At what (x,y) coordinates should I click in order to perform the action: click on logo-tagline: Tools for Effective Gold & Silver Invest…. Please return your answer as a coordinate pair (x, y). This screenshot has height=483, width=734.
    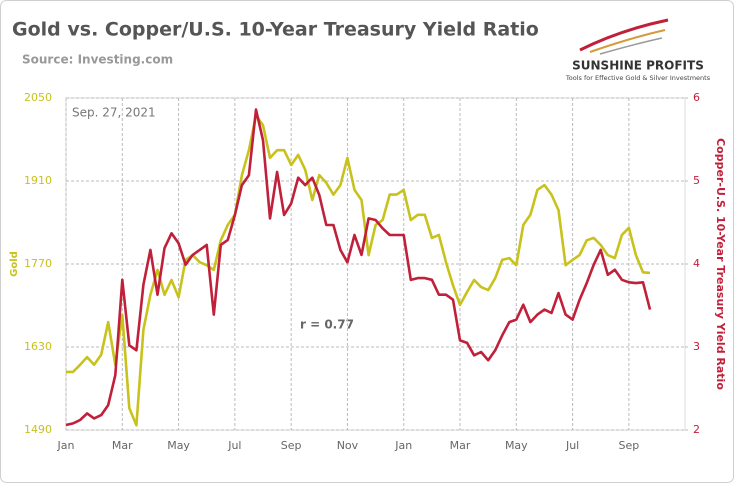
    Looking at the image, I should click on (638, 78).